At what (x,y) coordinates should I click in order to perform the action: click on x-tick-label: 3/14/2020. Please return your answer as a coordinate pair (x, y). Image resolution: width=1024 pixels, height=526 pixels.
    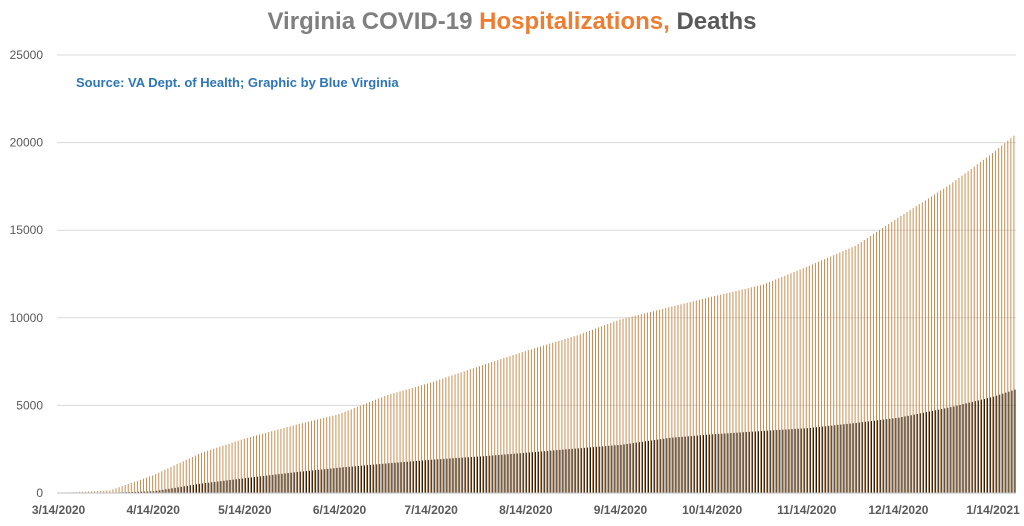
    Looking at the image, I should click on (59, 510).